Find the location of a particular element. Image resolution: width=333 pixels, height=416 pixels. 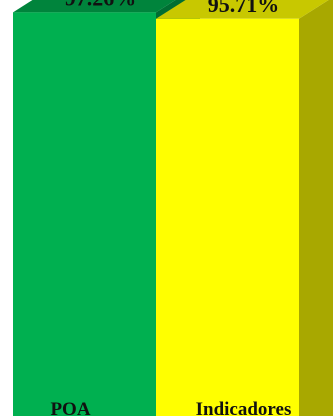

value-label-0: 97.26% is located at coordinates (101, 5).